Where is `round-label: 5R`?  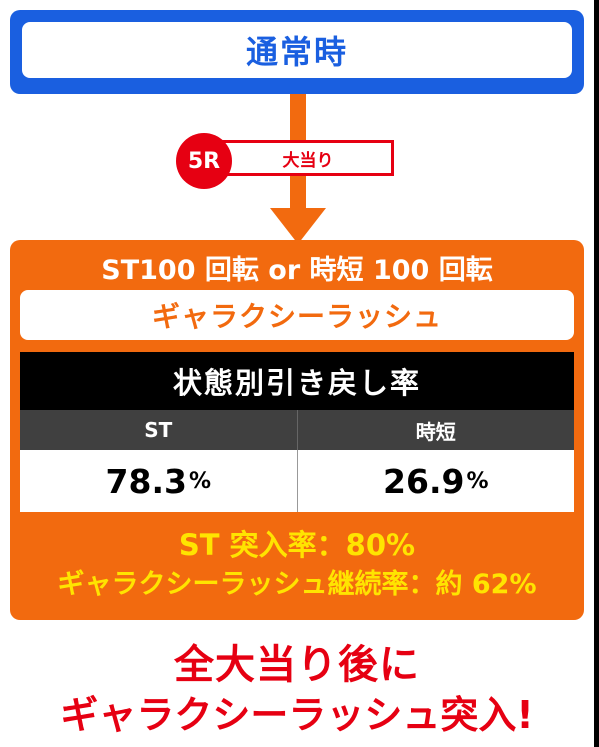 round-label: 5R is located at coordinates (204, 161).